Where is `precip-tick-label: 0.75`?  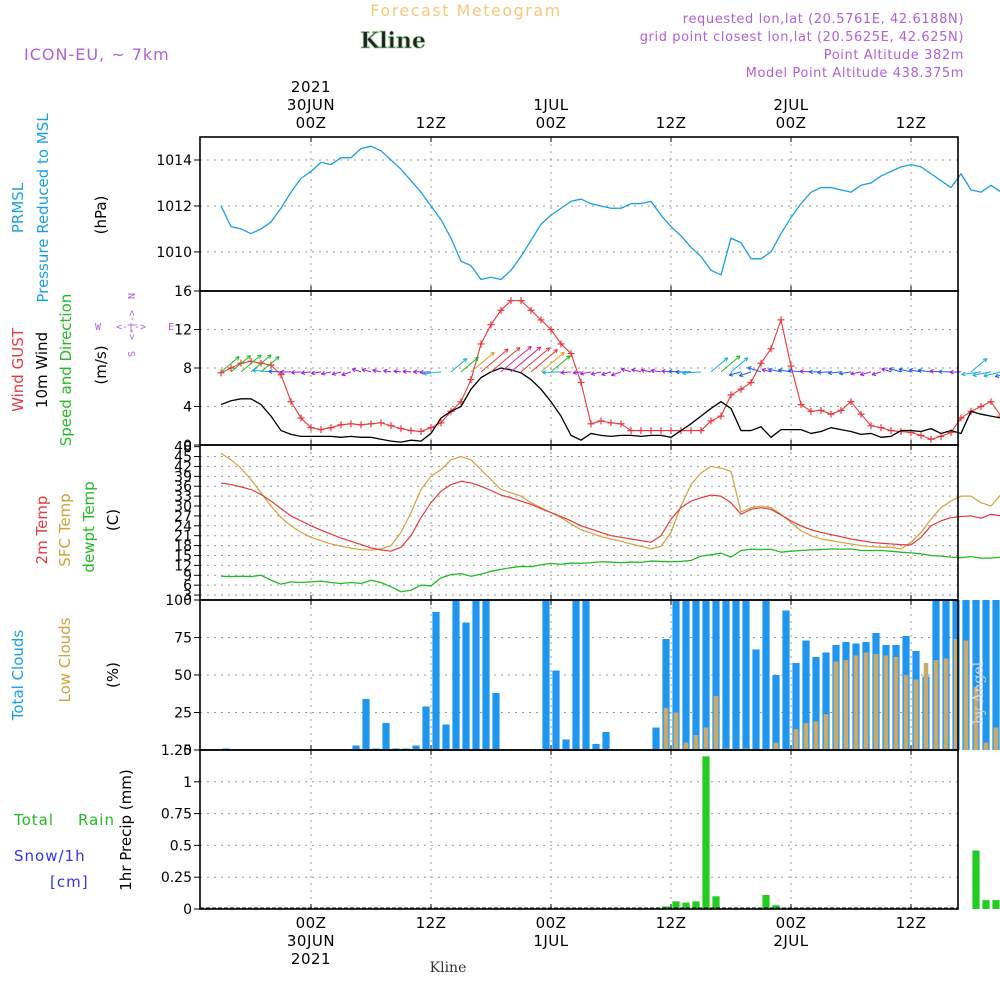 precip-tick-label: 0.75 is located at coordinates (176, 815).